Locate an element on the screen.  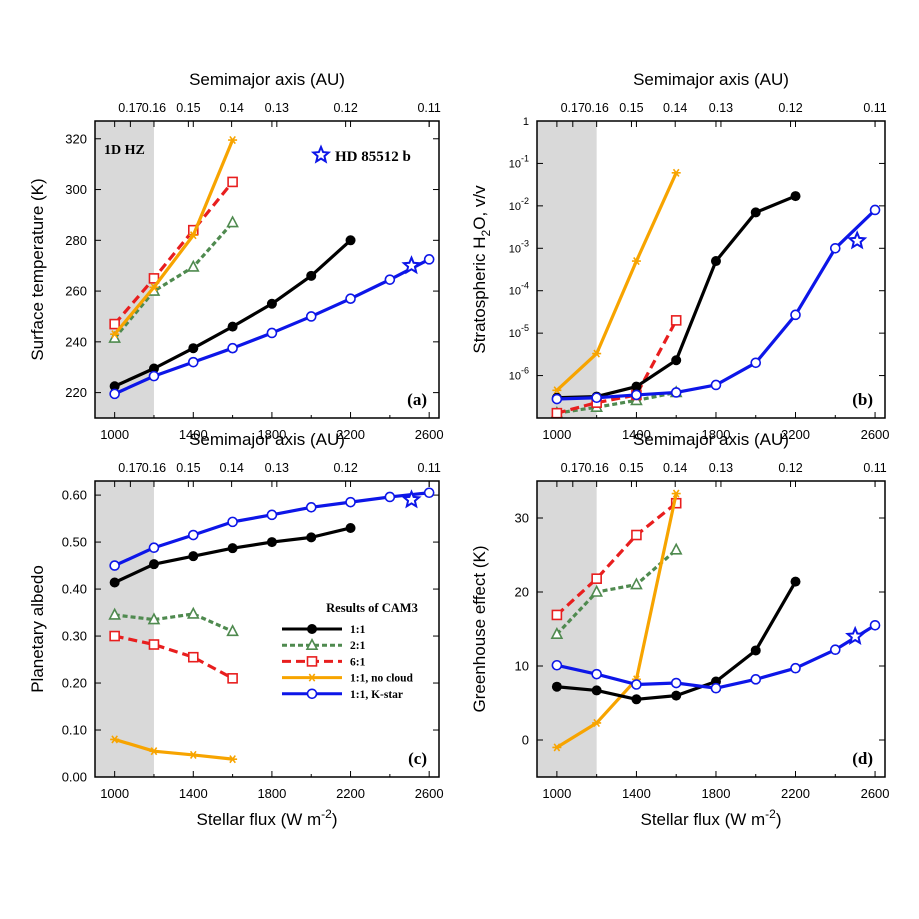
x-tick-label: 1800 is located at coordinates (716, 434).